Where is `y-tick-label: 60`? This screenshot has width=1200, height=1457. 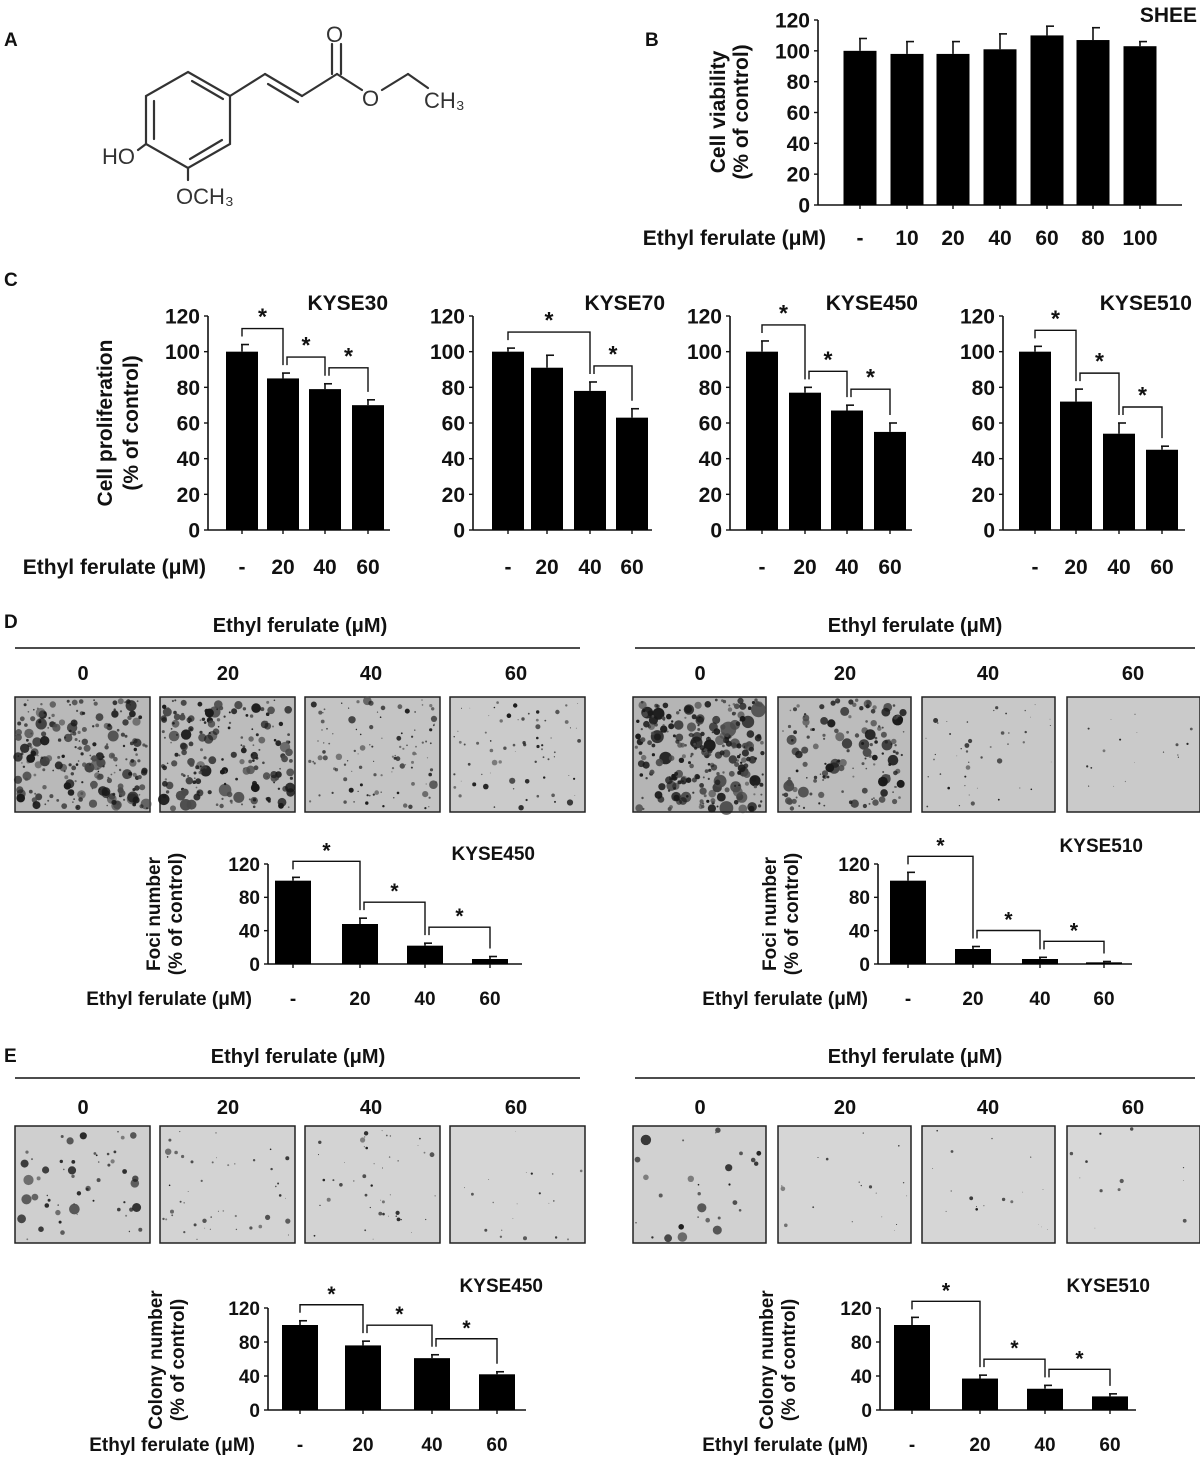
y-tick-label: 60 is located at coordinates (453, 424).